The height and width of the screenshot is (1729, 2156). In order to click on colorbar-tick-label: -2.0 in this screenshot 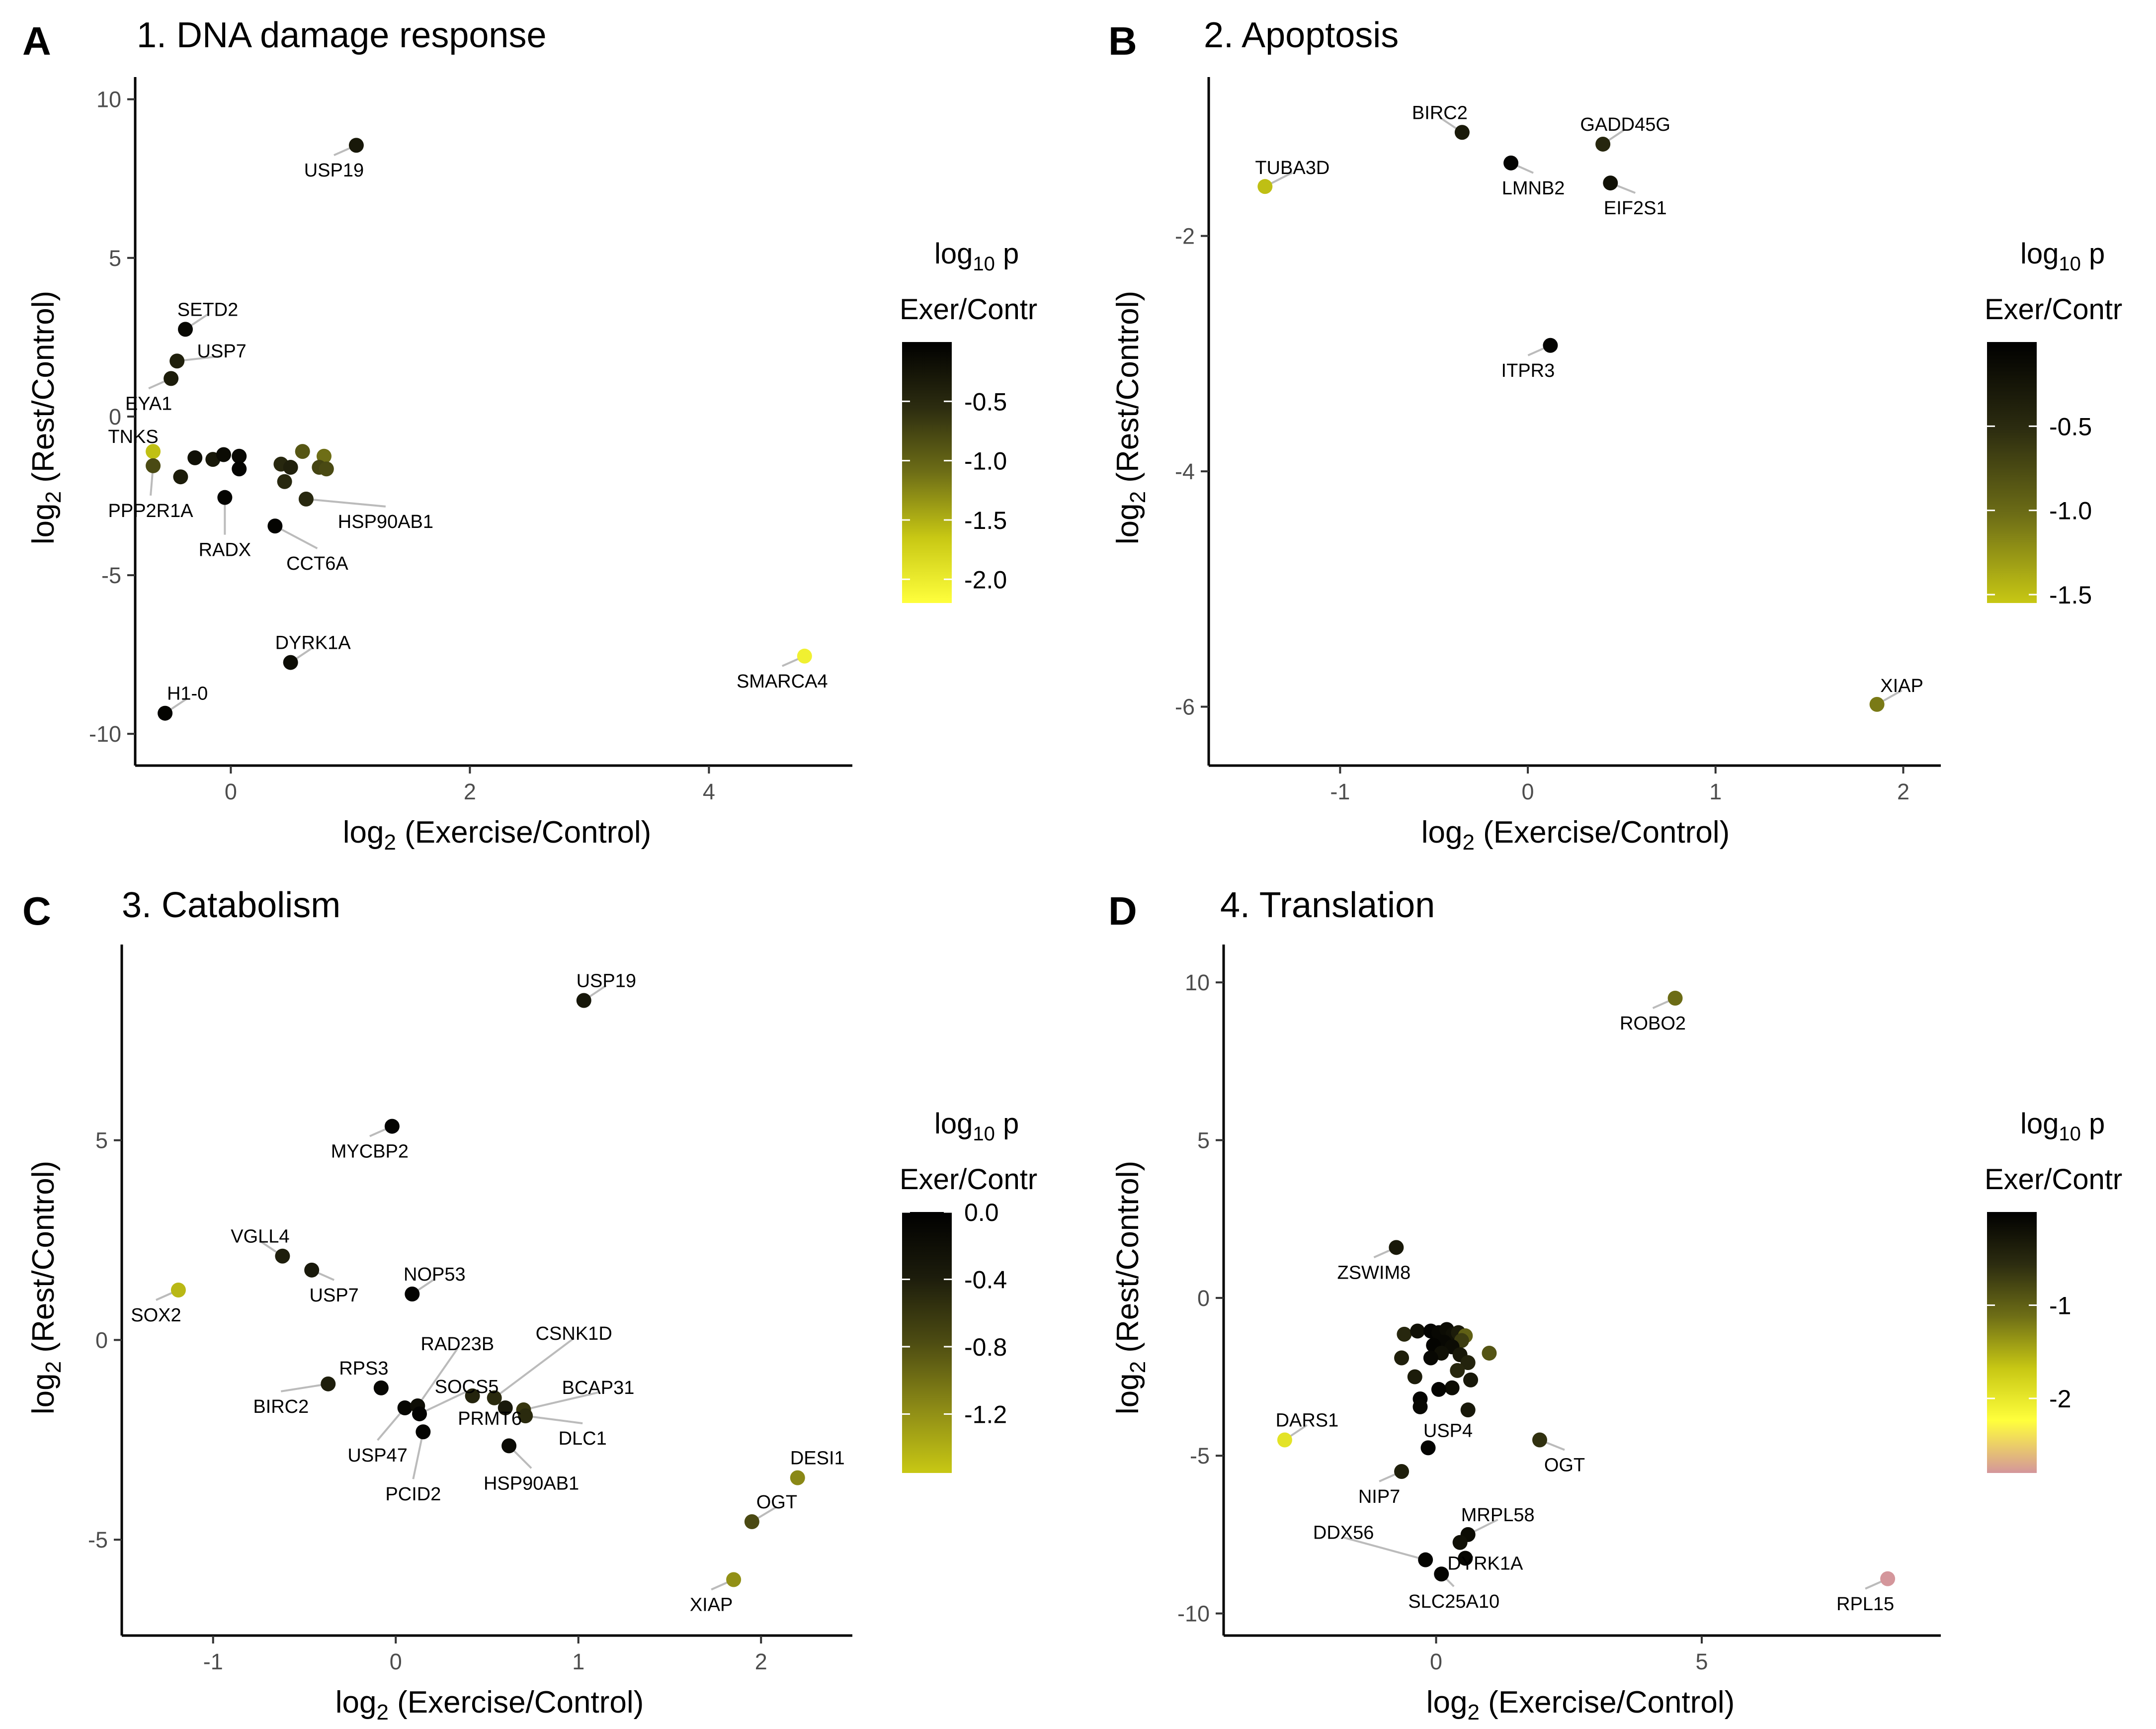, I will do `click(985, 580)`.